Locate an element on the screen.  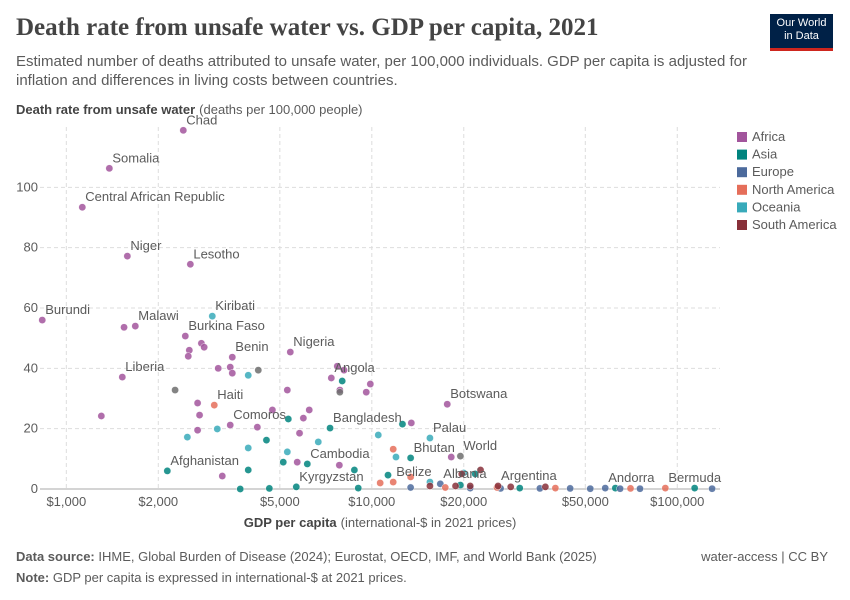
y-tick-label: 60 is located at coordinates (31, 307).